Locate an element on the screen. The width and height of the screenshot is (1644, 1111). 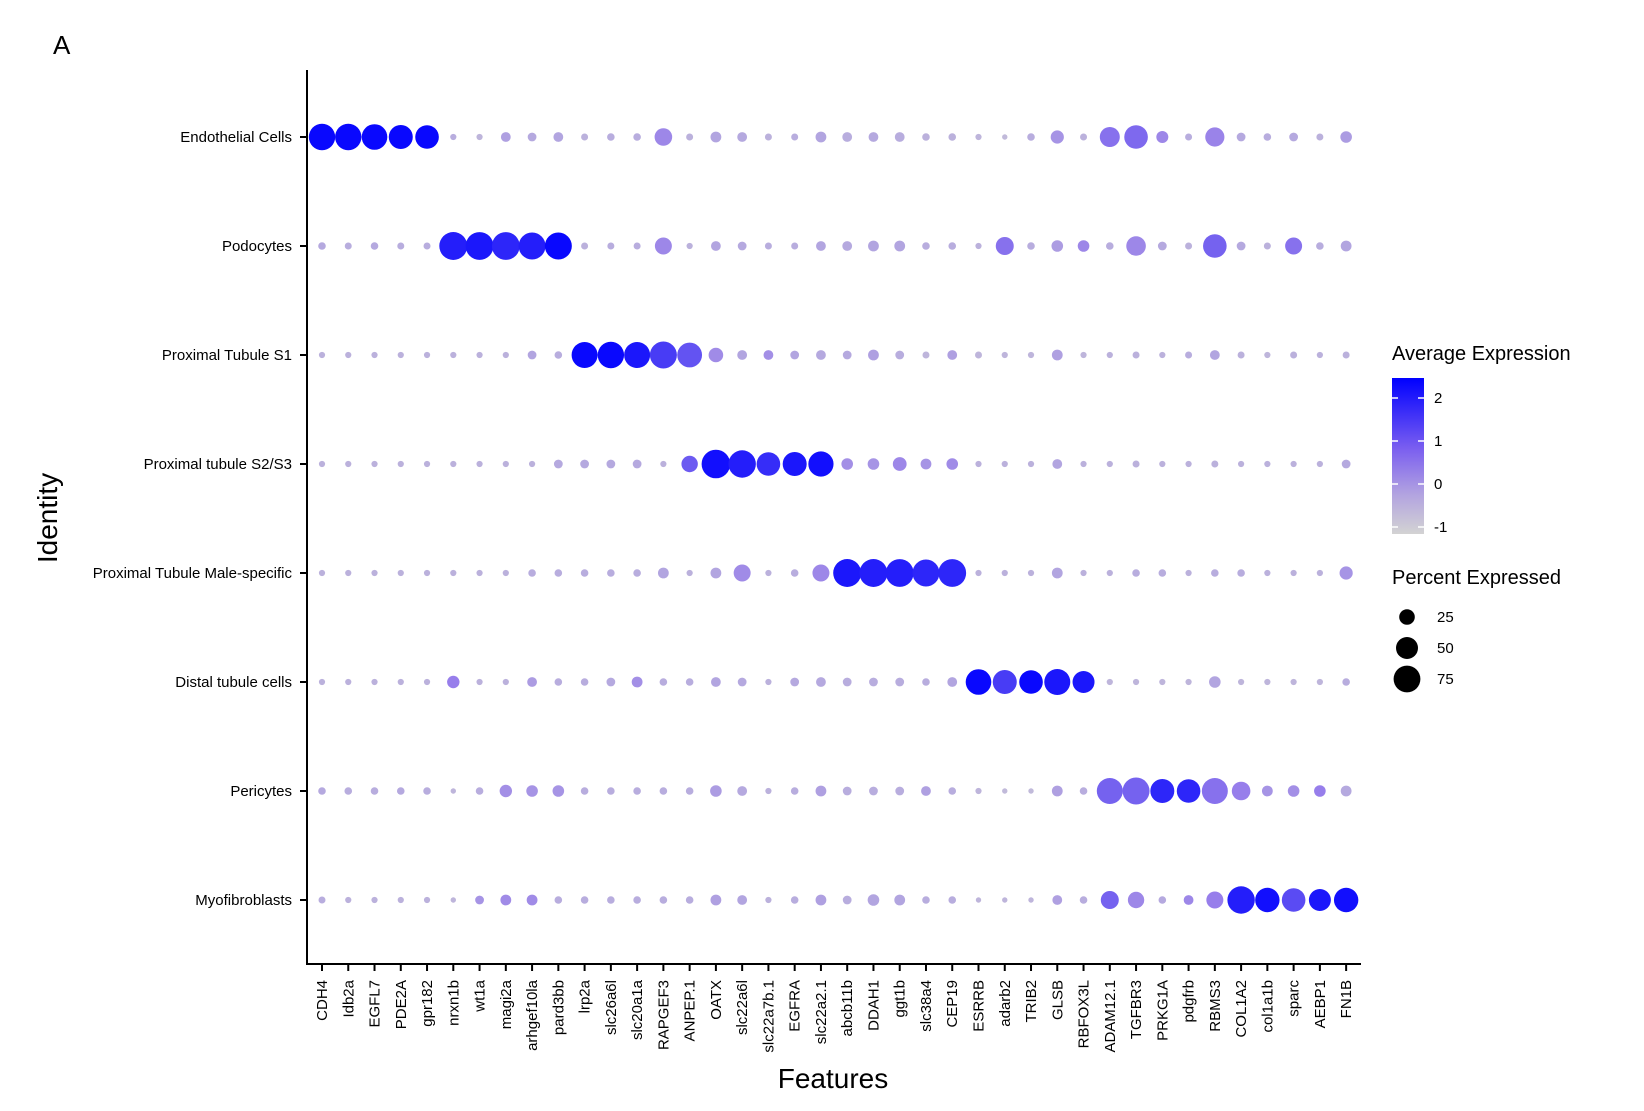
x-tick-label: FN1B is located at coordinates (1346, 999).